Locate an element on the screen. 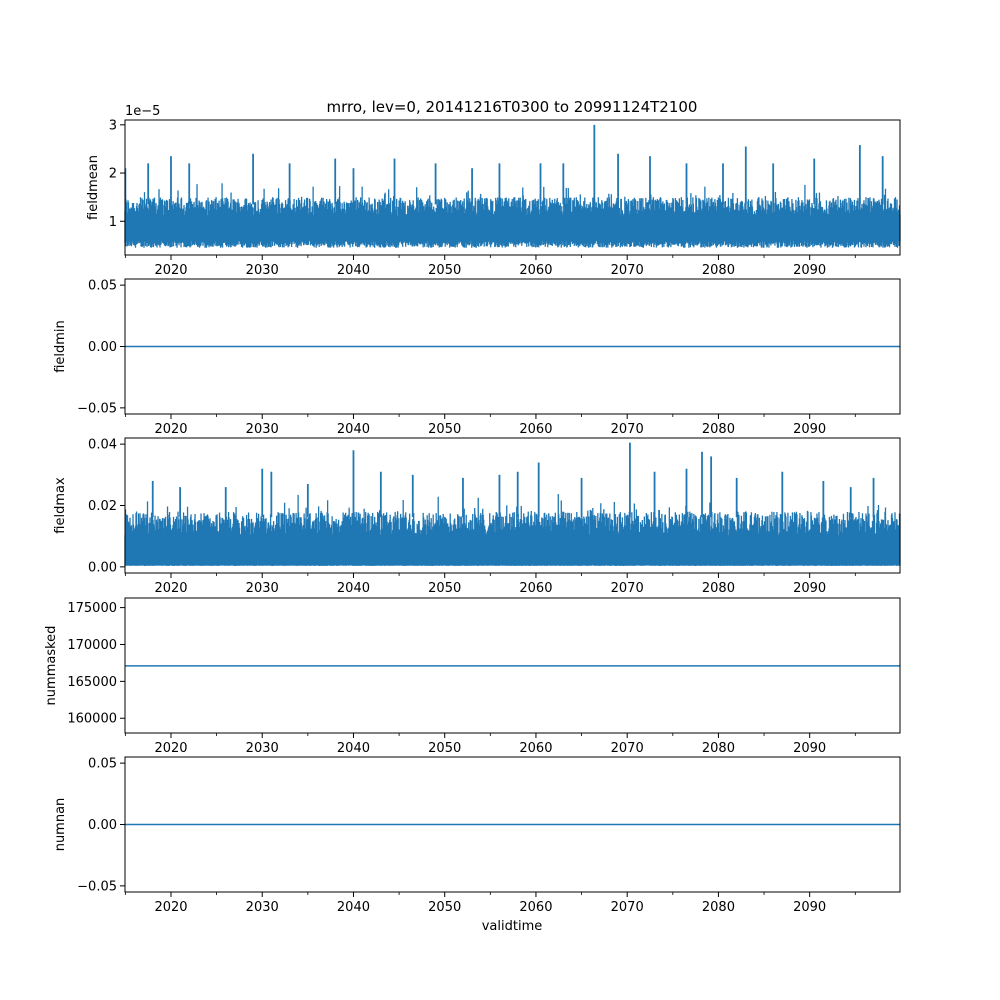 Image resolution: width=1000 pixels, height=1000 pixels. x-axis-label: validtime is located at coordinates (512, 926).